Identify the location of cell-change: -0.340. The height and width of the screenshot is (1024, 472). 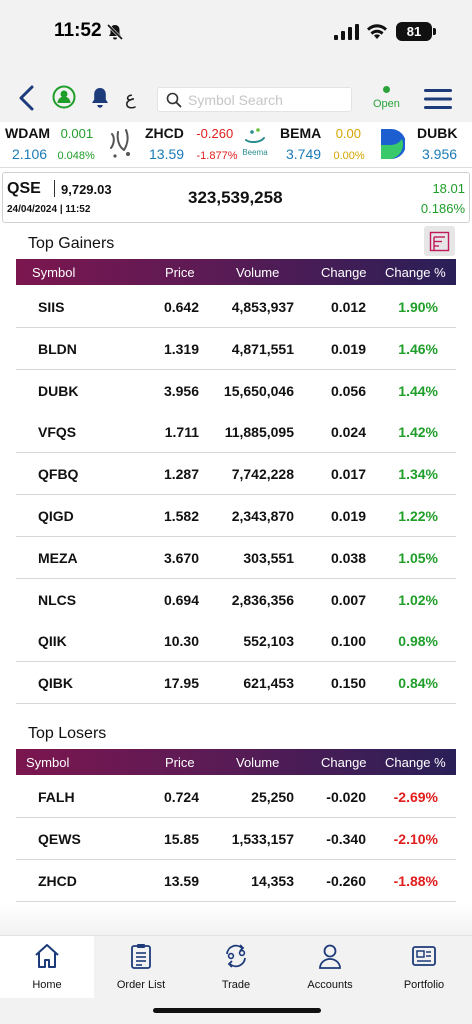
(346, 838).